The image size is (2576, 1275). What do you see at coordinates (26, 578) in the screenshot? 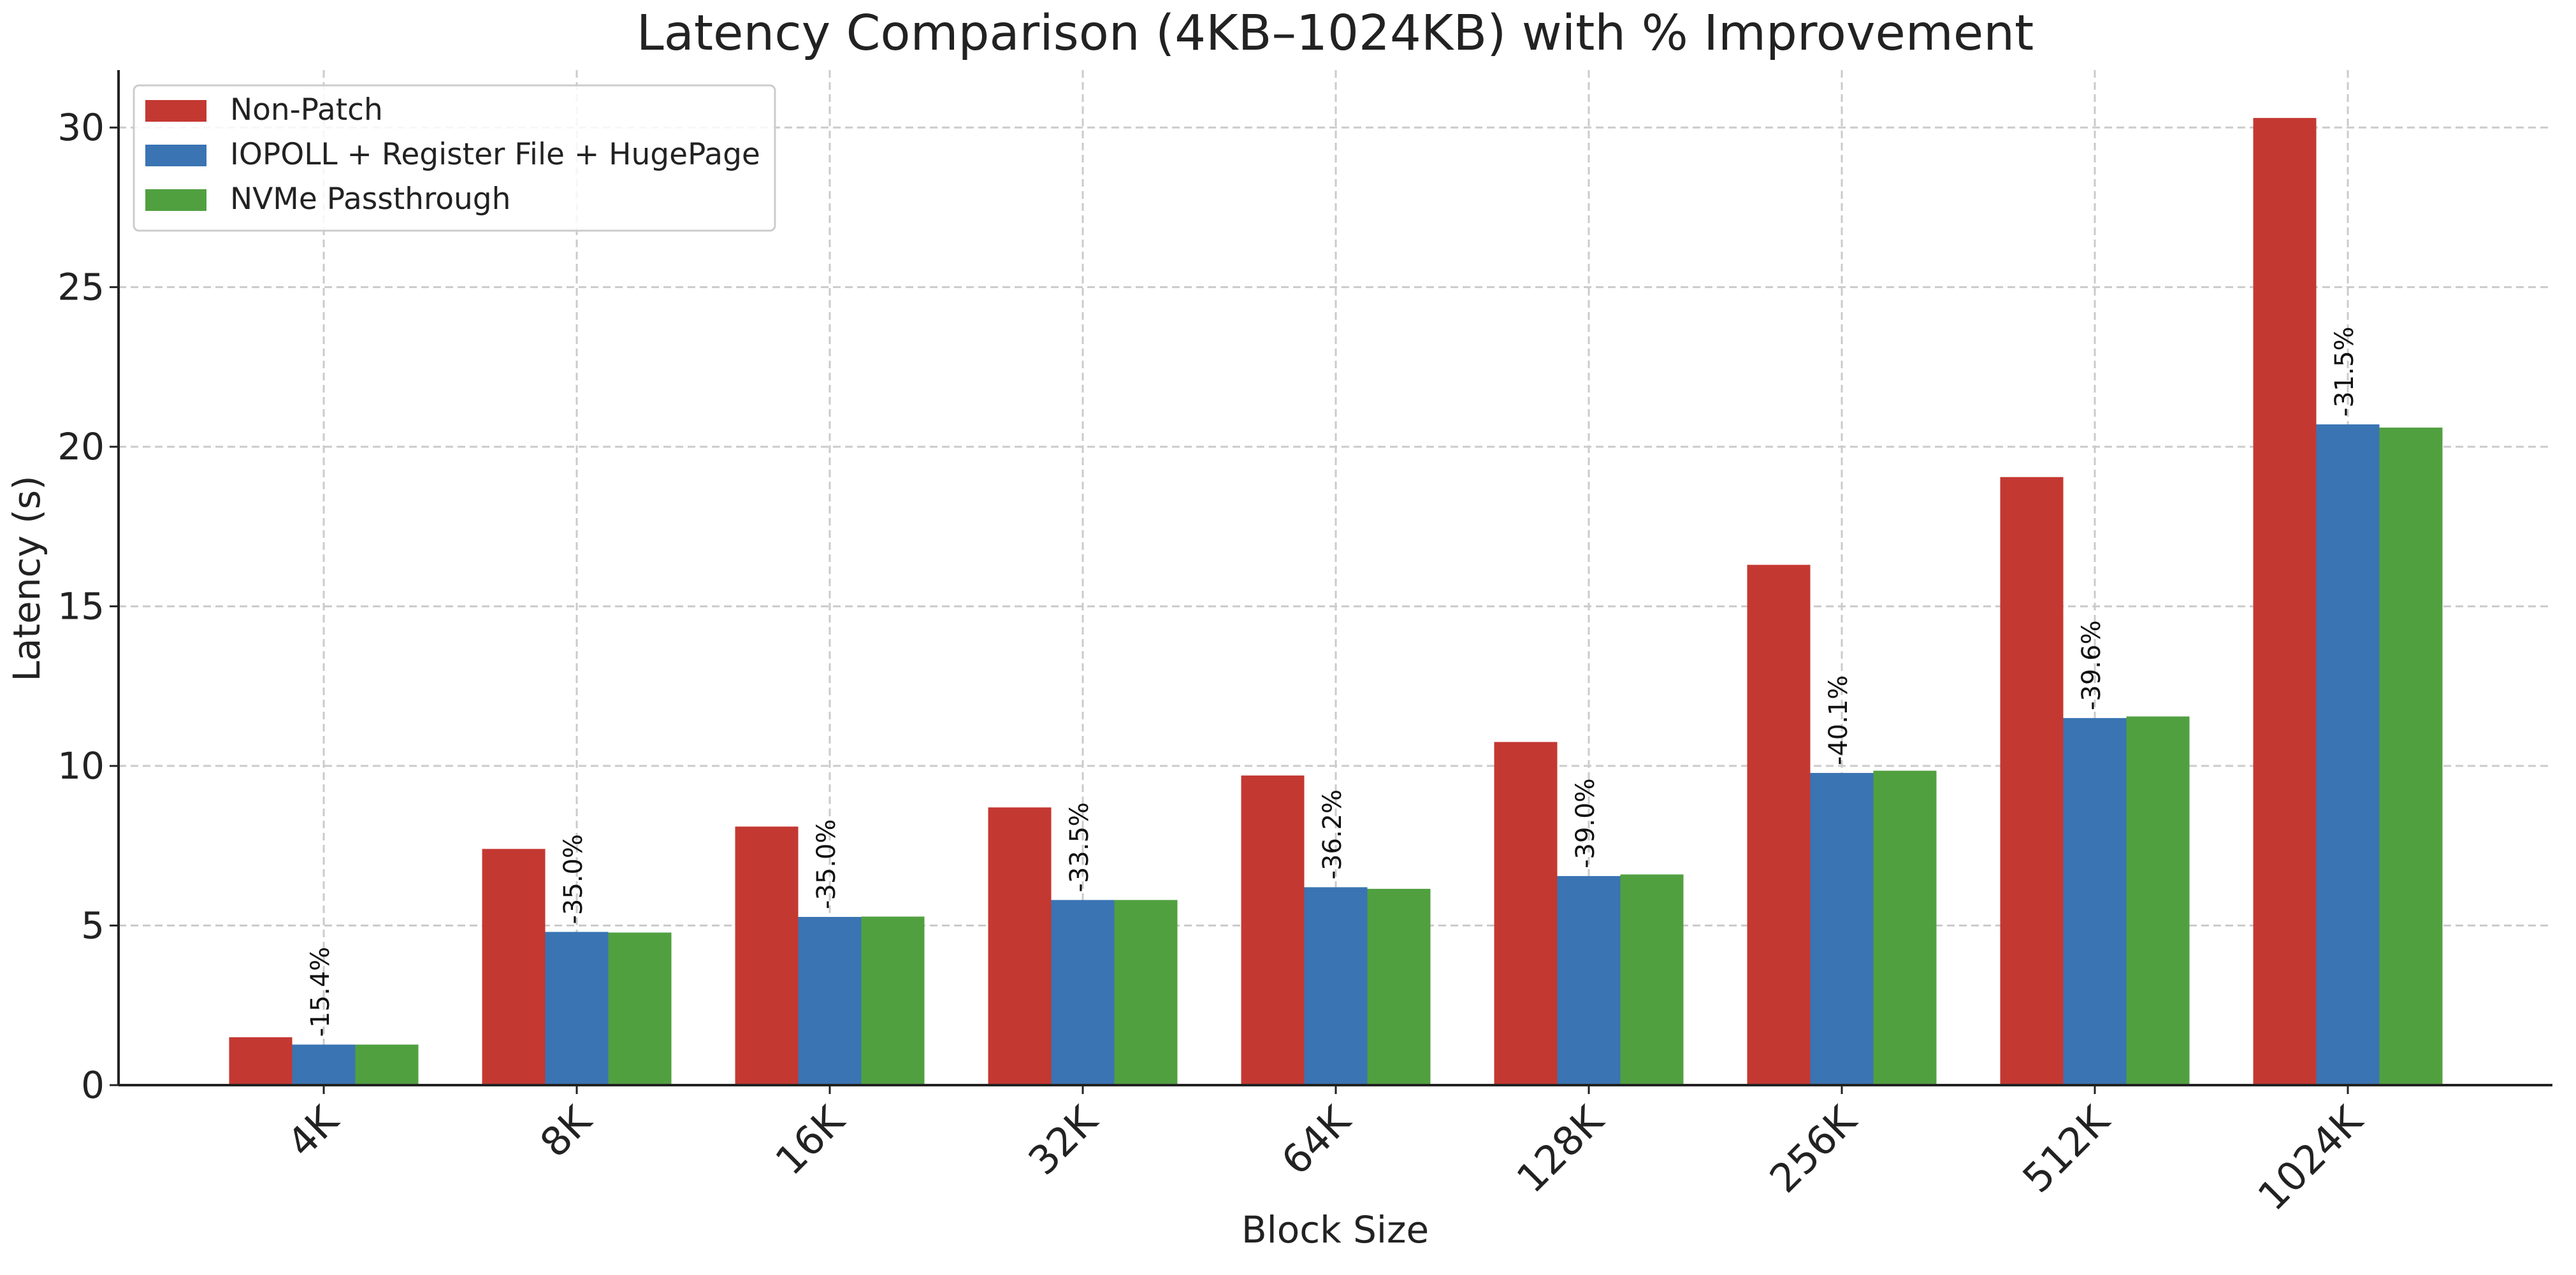
I see `y-axis-title: Latency (s)` at bounding box center [26, 578].